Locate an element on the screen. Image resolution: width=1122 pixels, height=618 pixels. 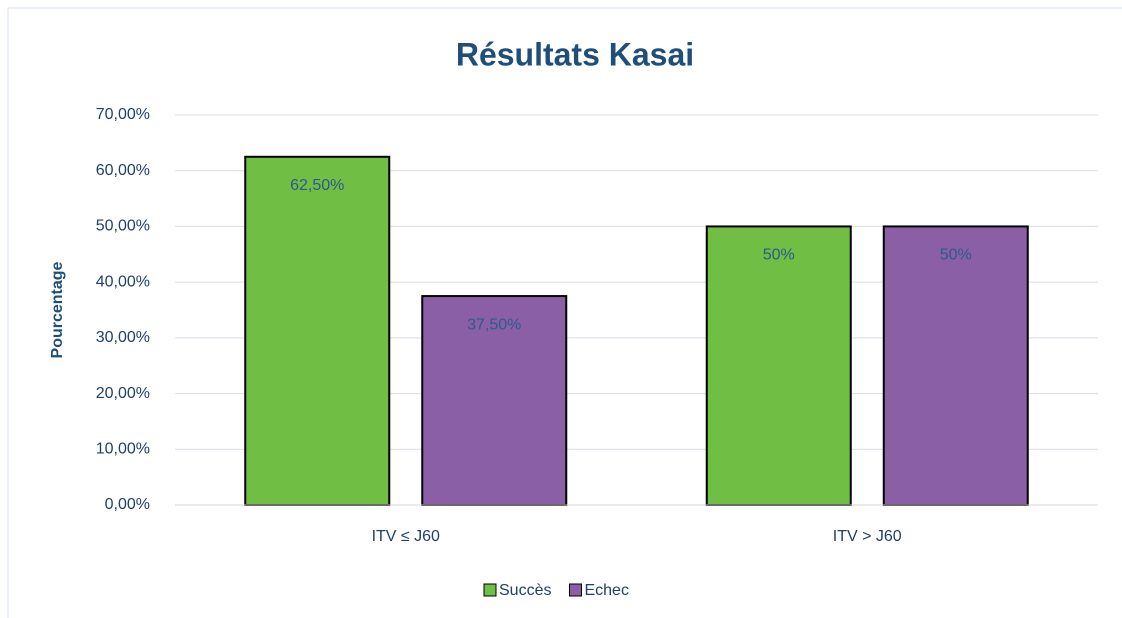
legend-label: Succès is located at coordinates (525, 590).